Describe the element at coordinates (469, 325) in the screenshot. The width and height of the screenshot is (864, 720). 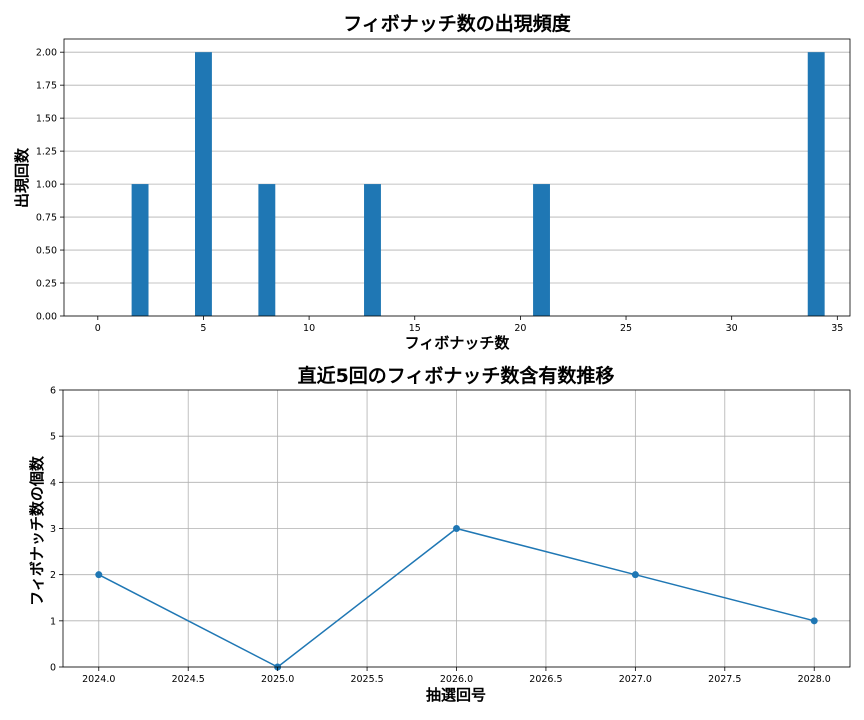
I see `bar-chart-x-ticks: 0 5 10 15 20 25 30 35` at that location.